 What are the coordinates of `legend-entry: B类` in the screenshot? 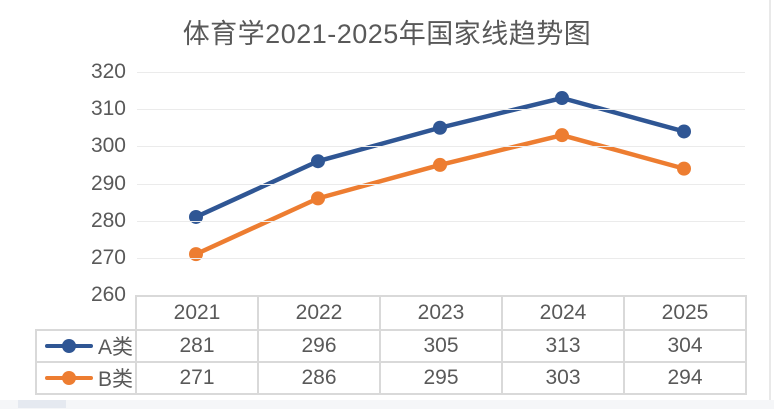 It's located at (86, 378).